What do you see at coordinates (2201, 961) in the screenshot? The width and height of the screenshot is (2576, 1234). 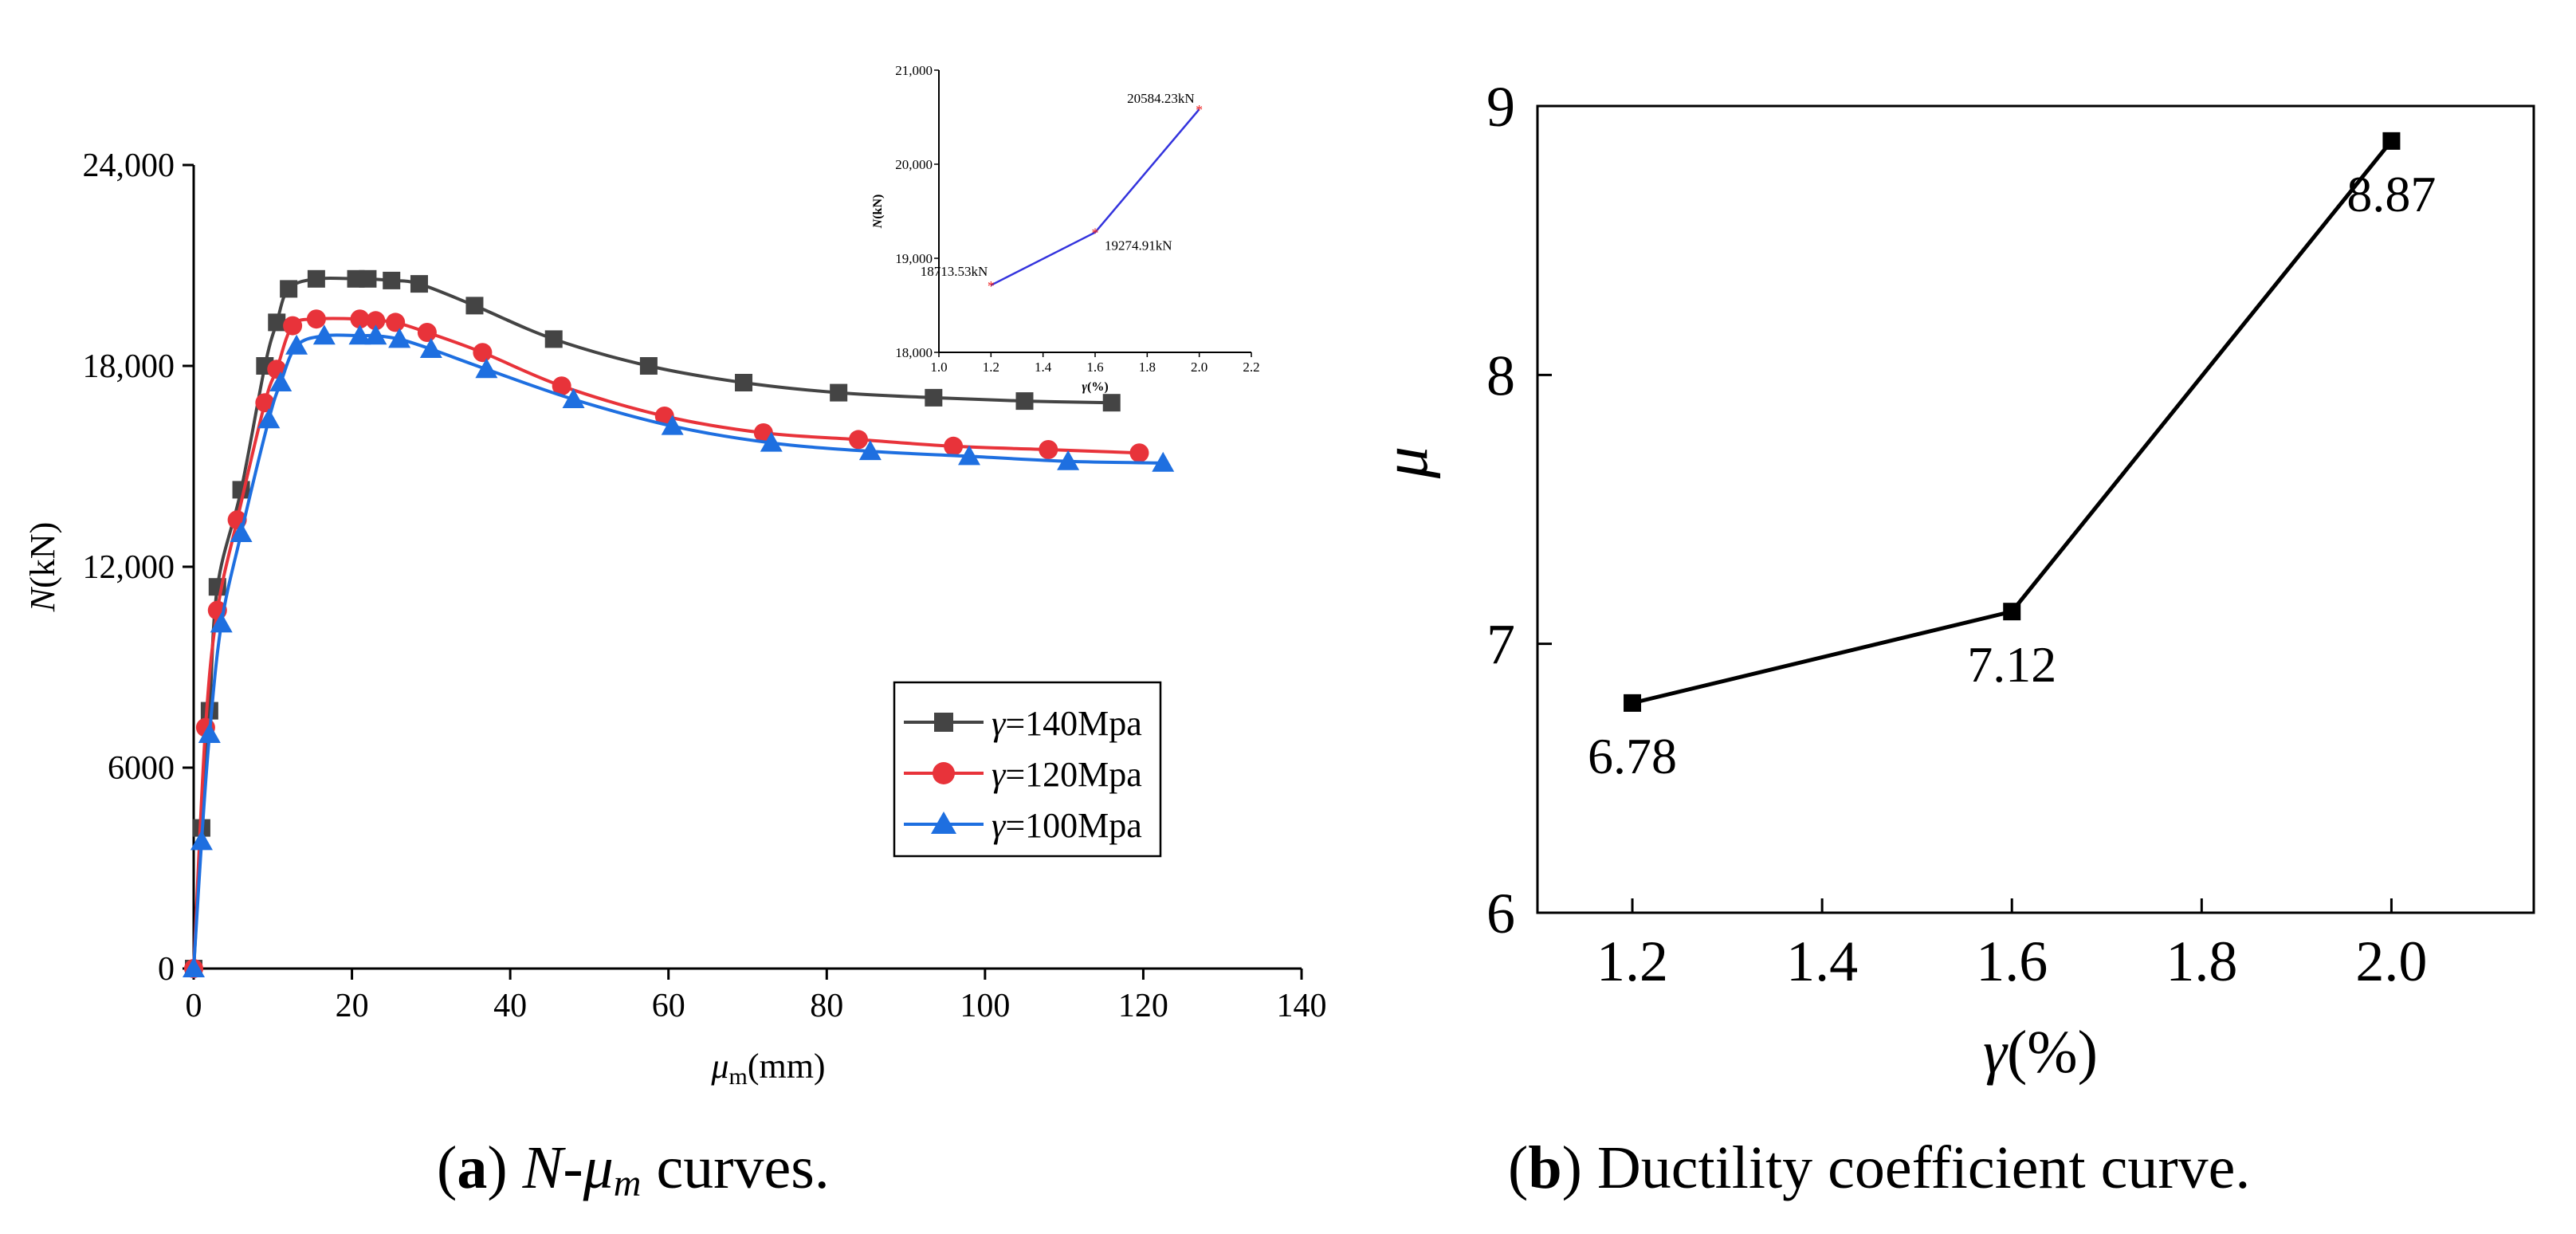 I see `panel-b-x-tick-label: 1.8` at bounding box center [2201, 961].